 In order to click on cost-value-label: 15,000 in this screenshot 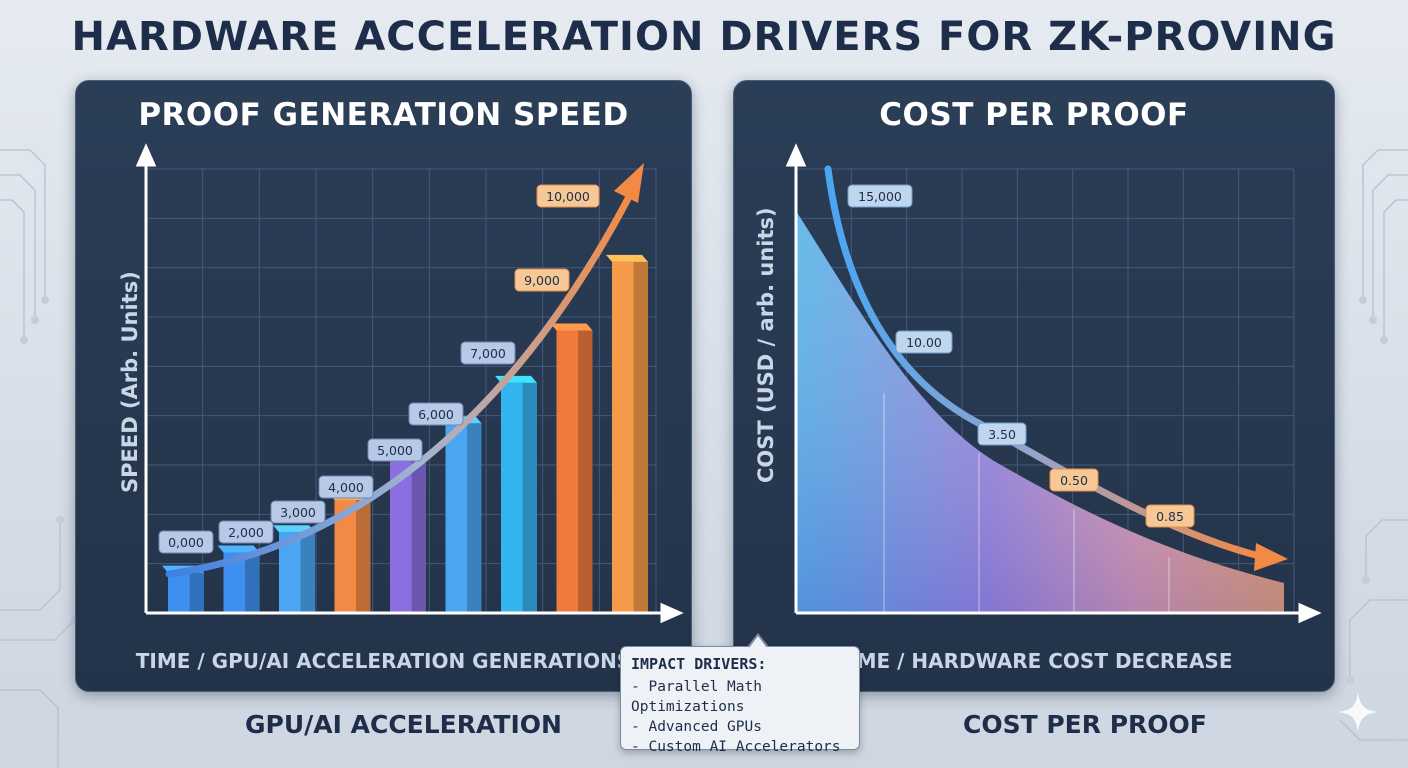, I will do `click(880, 196)`.